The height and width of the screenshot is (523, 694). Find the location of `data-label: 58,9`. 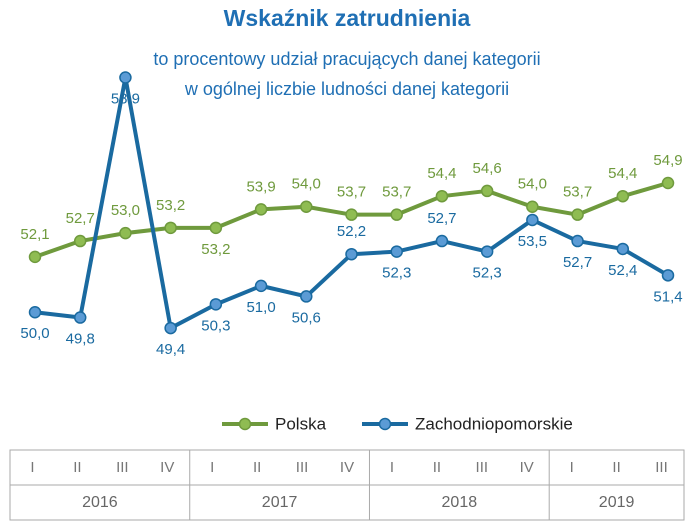

data-label: 58,9 is located at coordinates (125, 98).